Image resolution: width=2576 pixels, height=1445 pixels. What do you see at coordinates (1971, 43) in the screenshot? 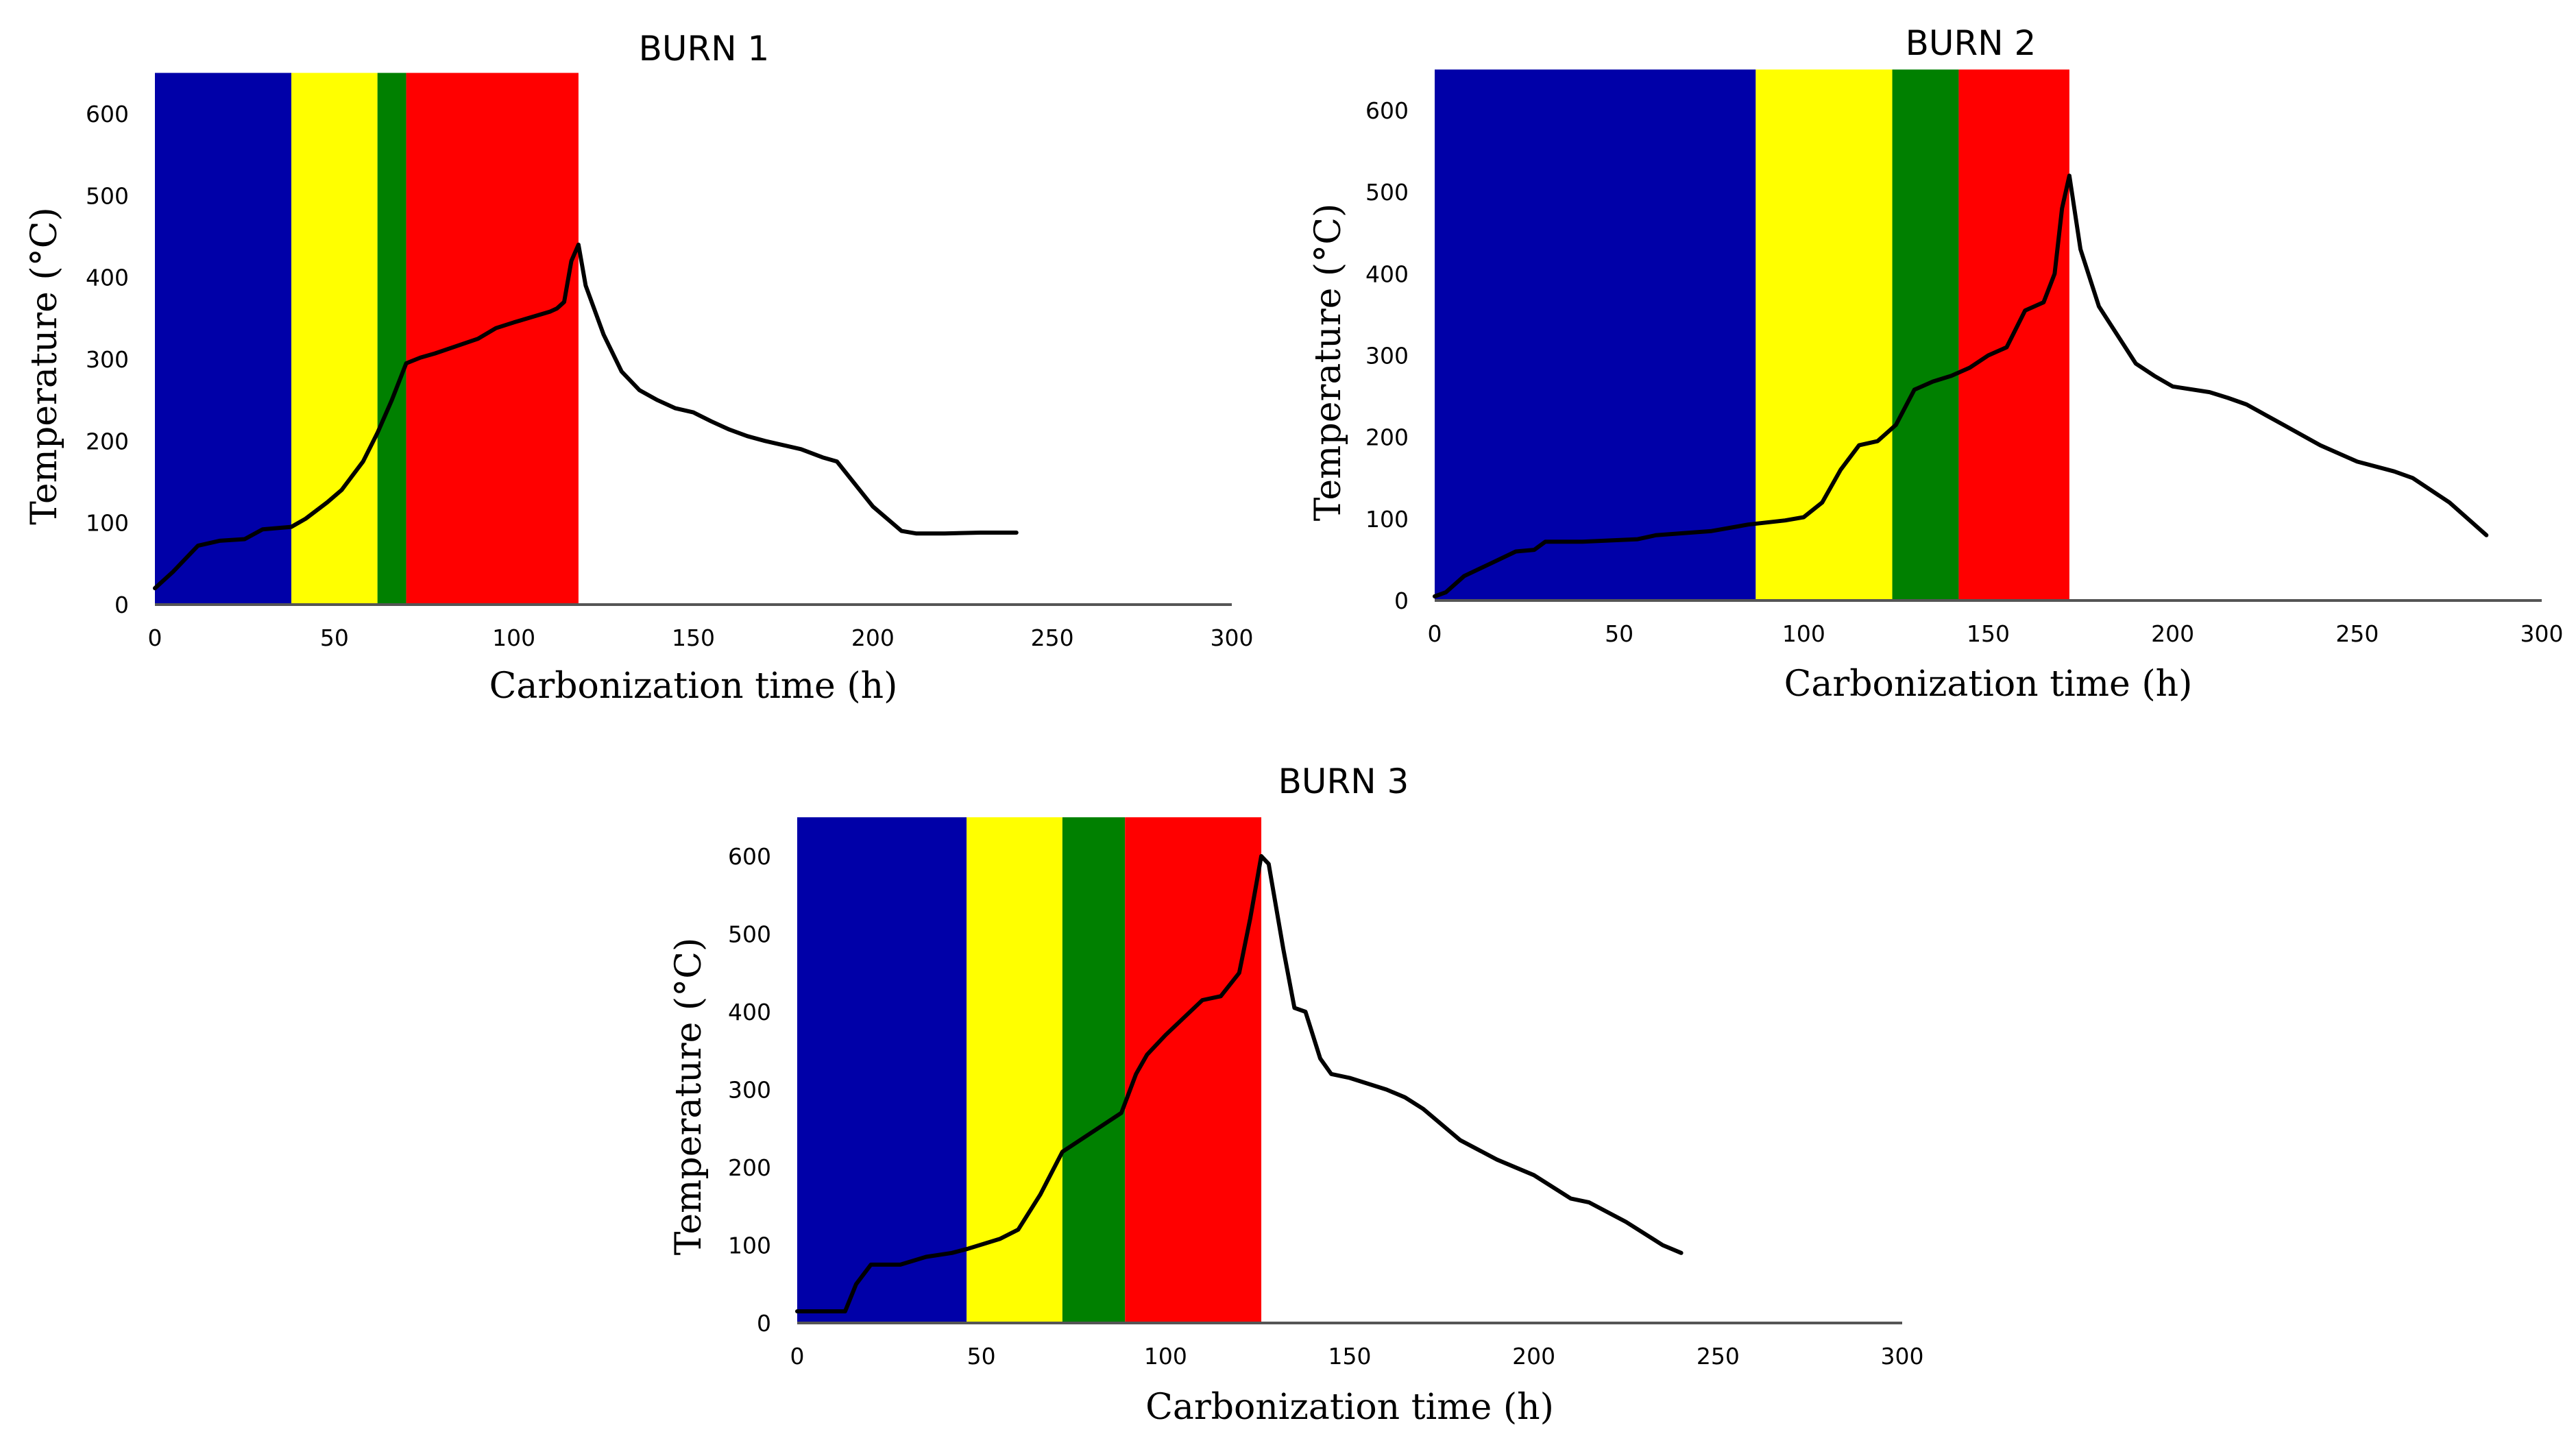
I see `chart-title: BURN 2` at bounding box center [1971, 43].